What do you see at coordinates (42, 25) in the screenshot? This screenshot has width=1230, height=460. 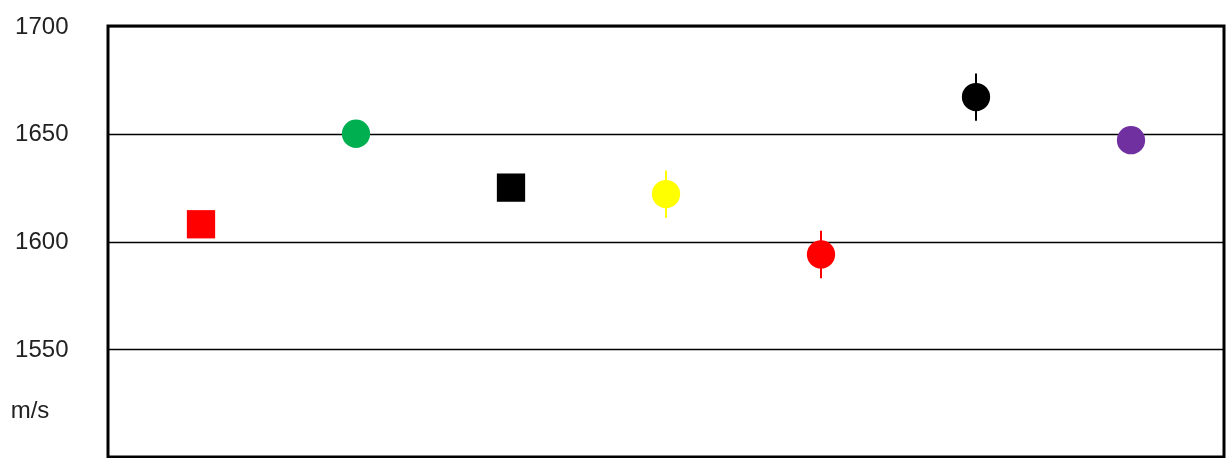 I see `y-tick-label: 1700` at bounding box center [42, 25].